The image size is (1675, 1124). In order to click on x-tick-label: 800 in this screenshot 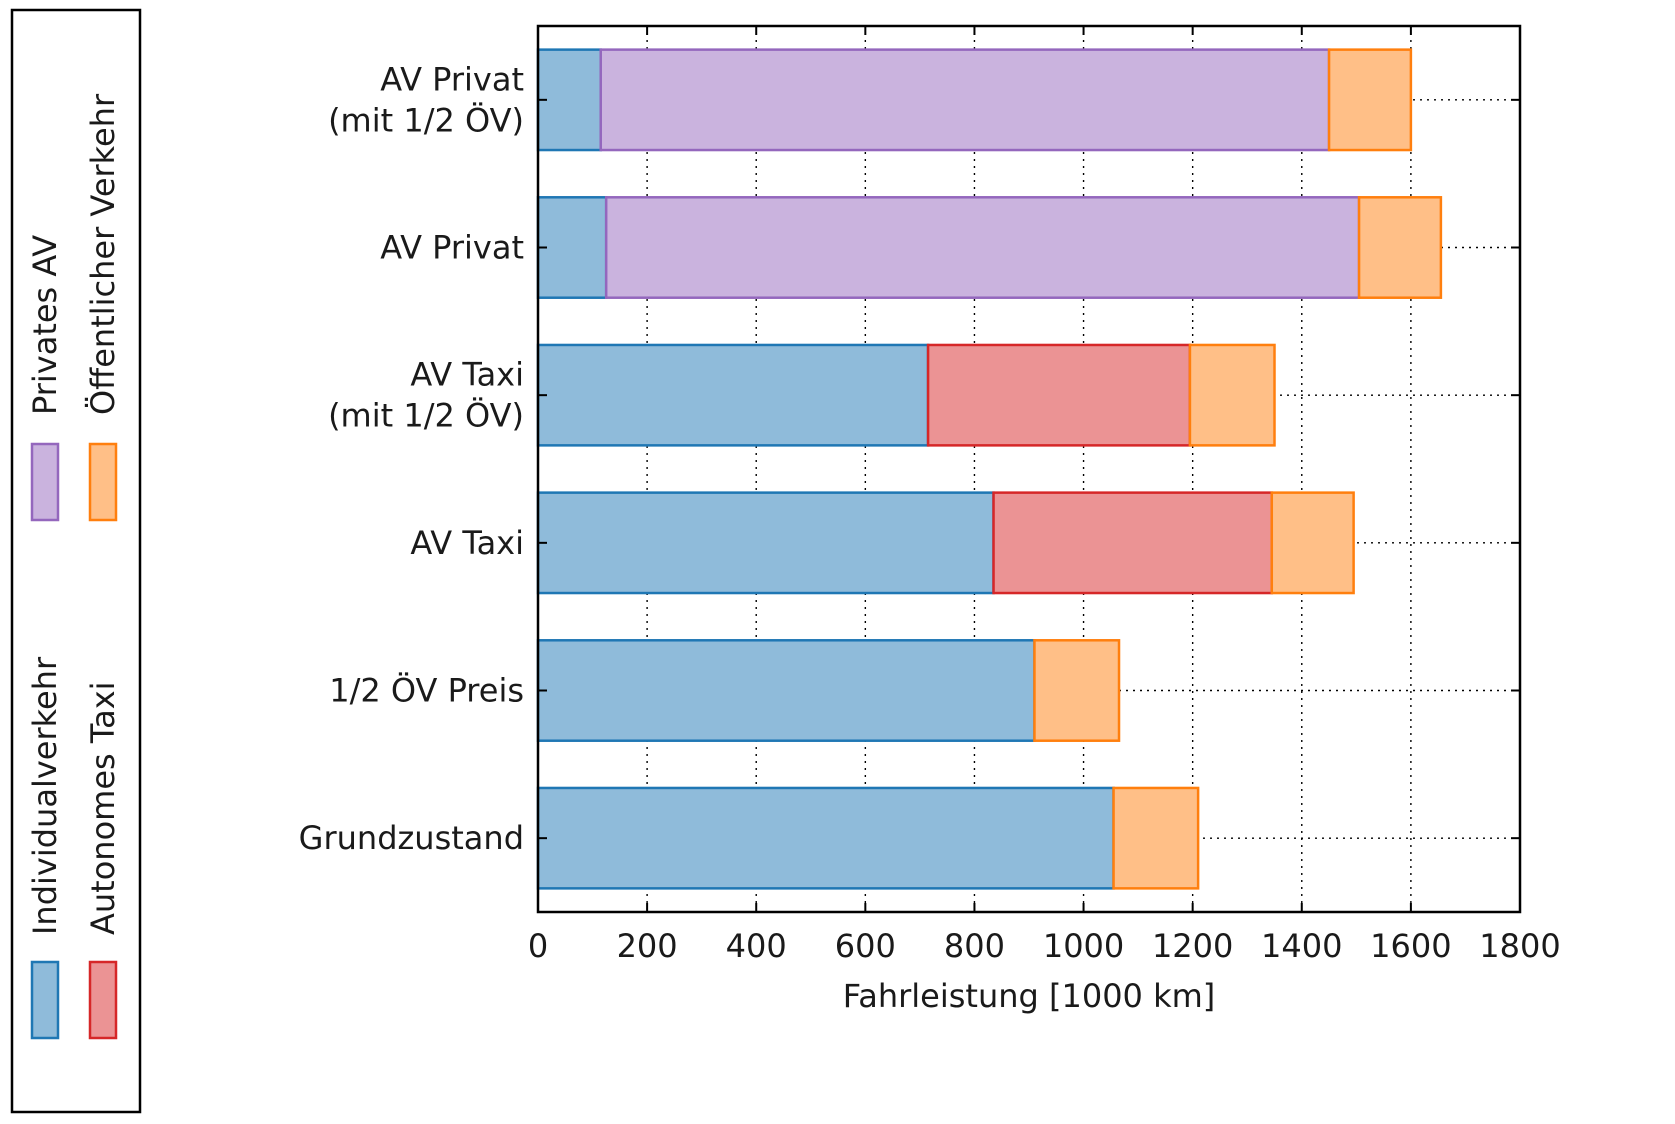, I will do `click(974, 946)`.